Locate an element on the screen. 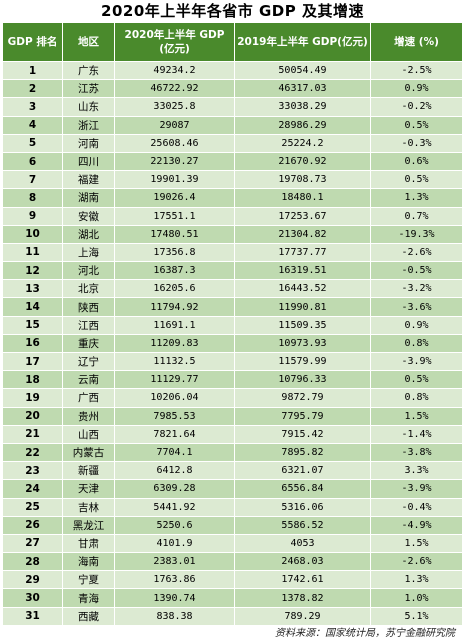 This screenshot has width=465, height=640. cell-gdp-2019: 4053 is located at coordinates (302, 543).